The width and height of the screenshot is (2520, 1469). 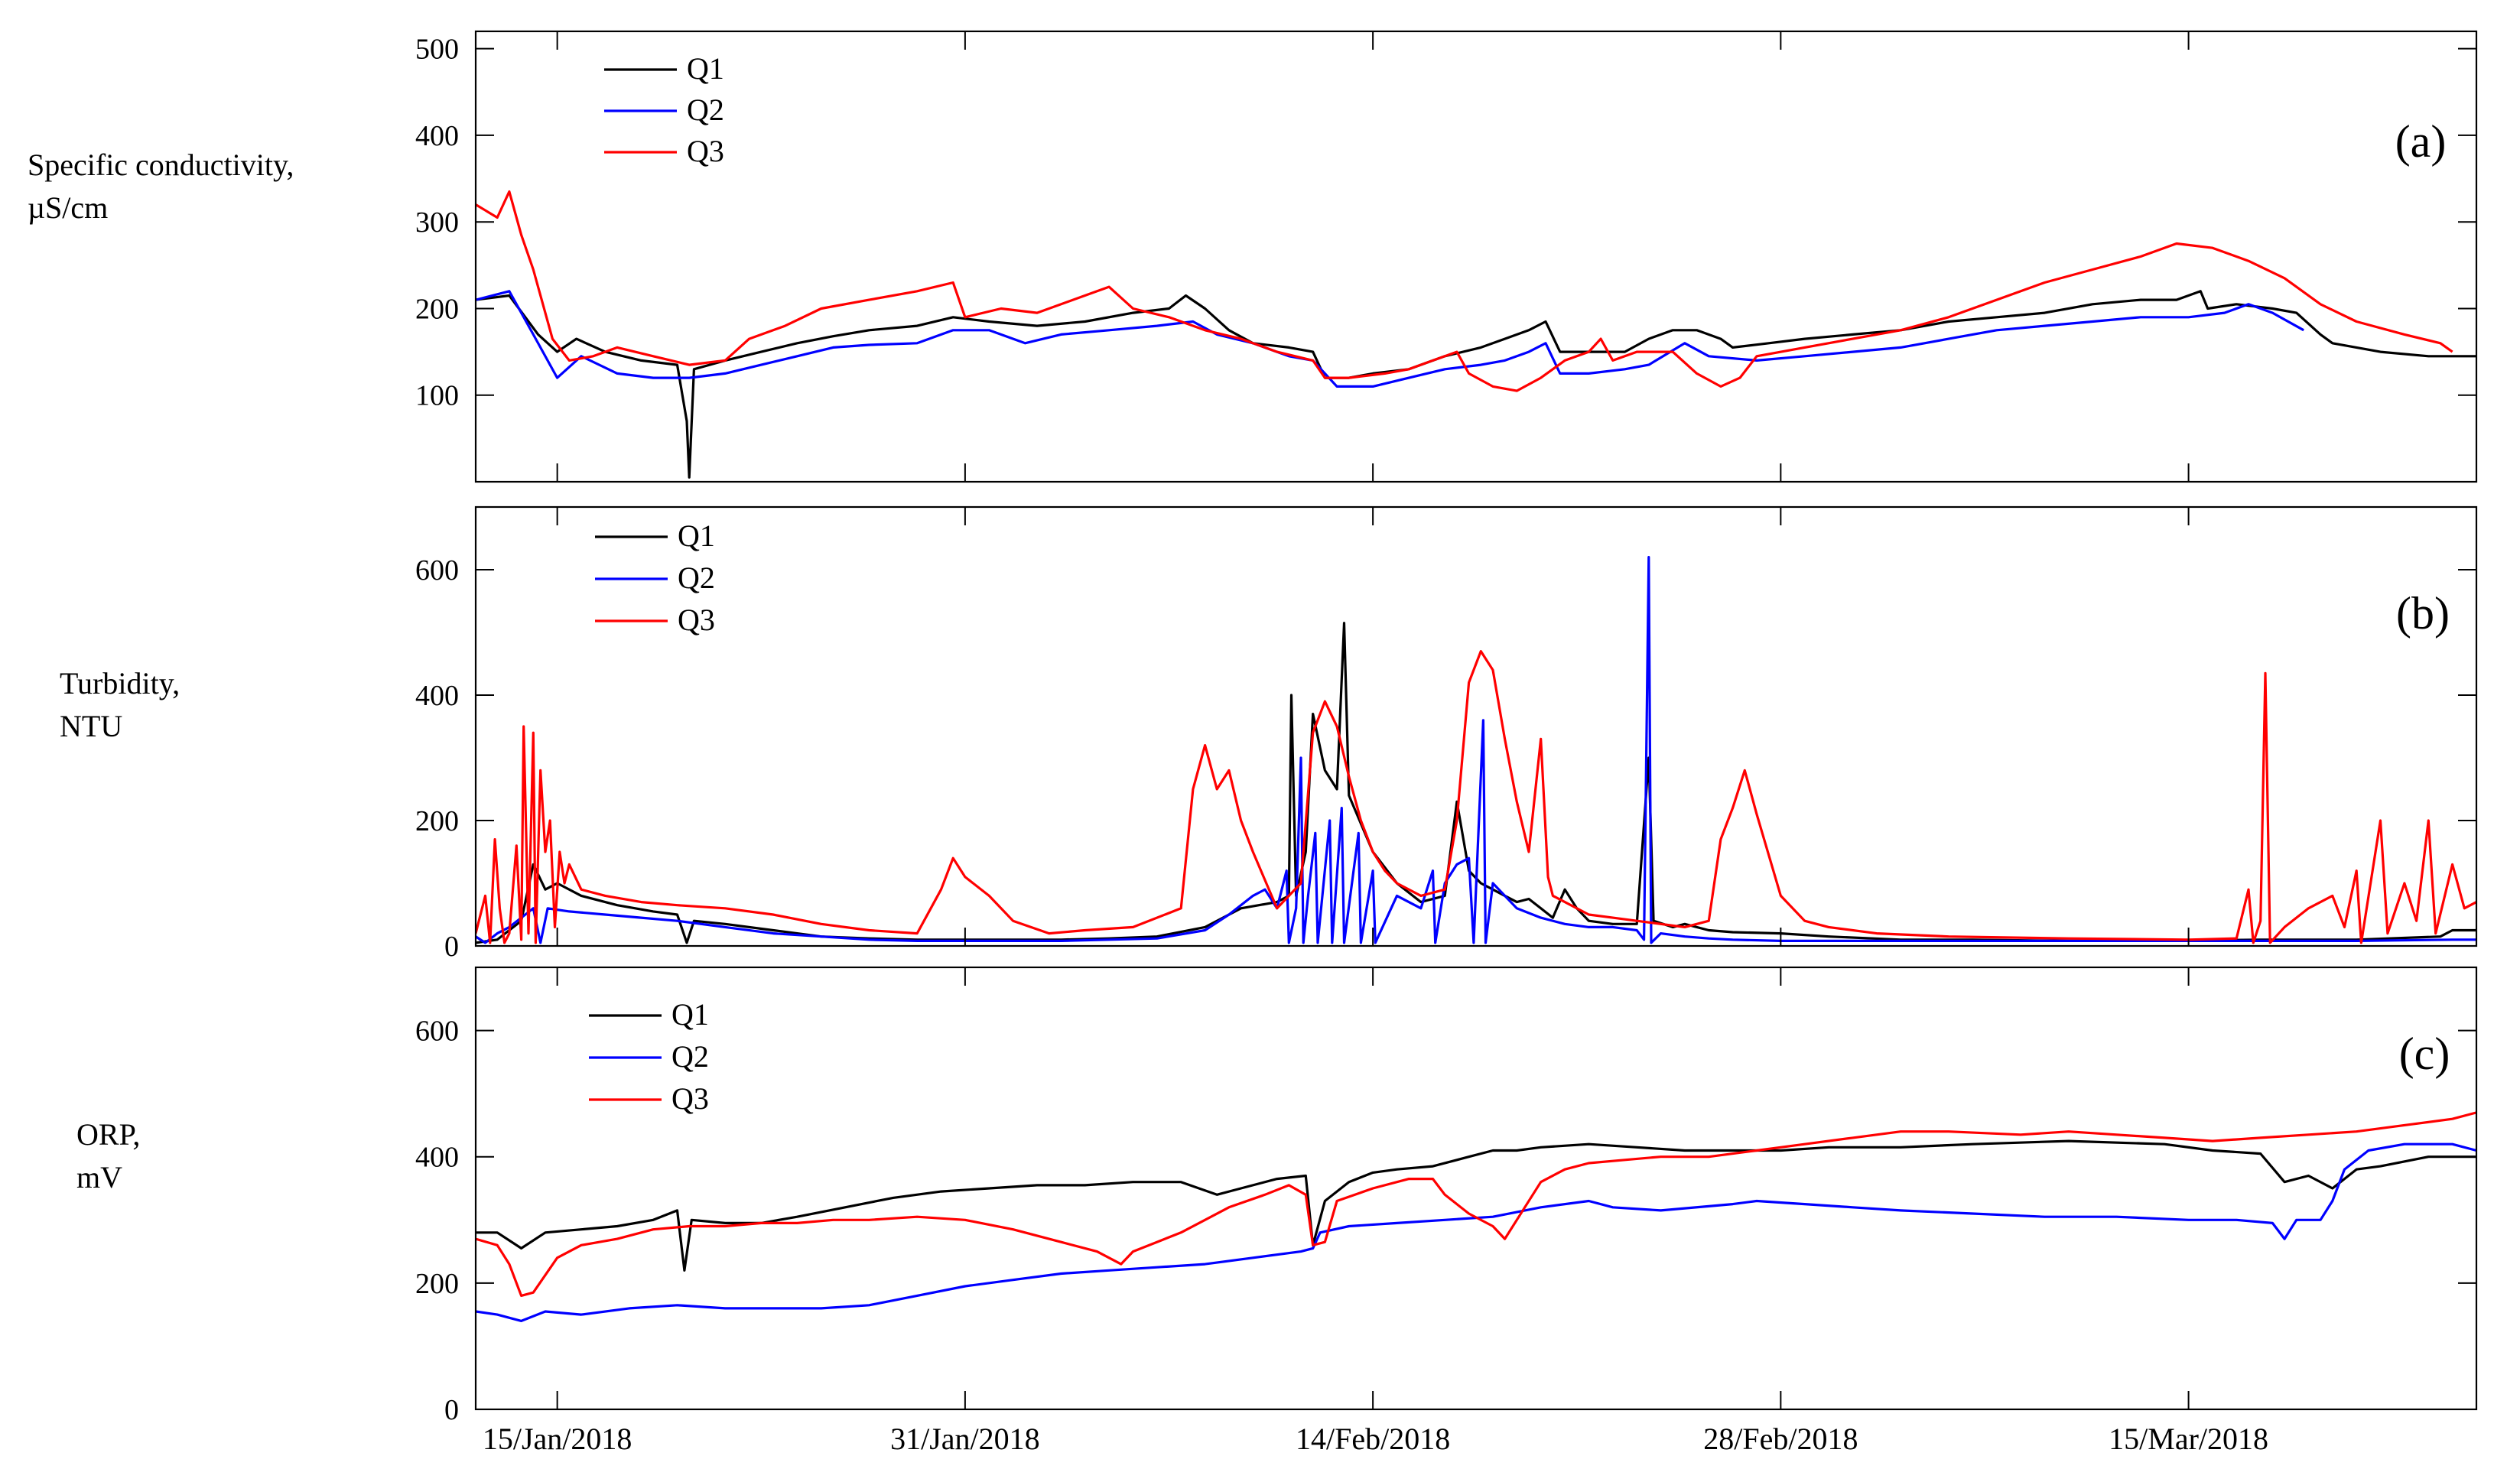 I want to click on panel-a-series-q3, so click(x=1464, y=291).